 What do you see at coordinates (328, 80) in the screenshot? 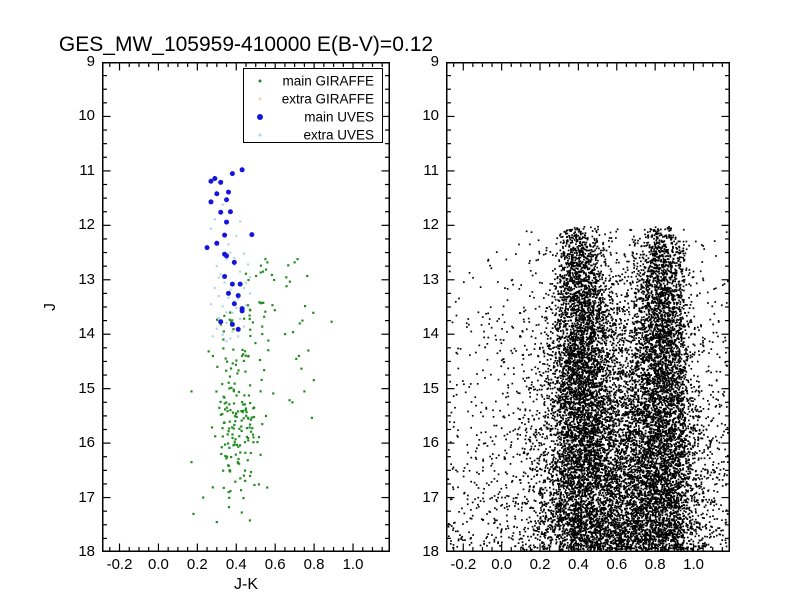
I see `legend-label: main GIRAFFE` at bounding box center [328, 80].